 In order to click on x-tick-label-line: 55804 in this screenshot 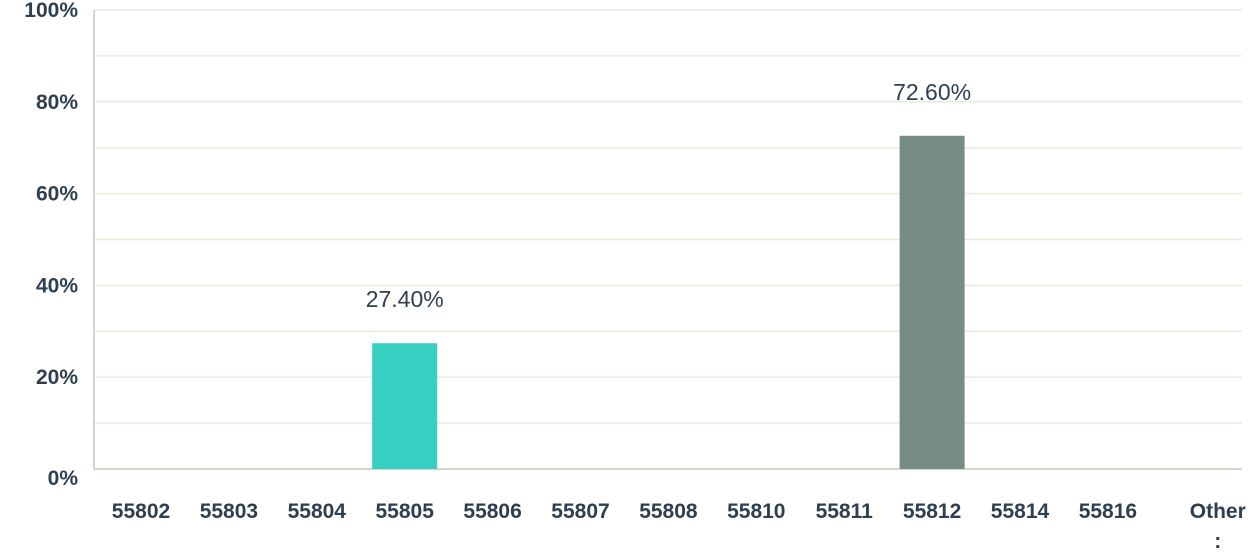, I will do `click(317, 511)`.